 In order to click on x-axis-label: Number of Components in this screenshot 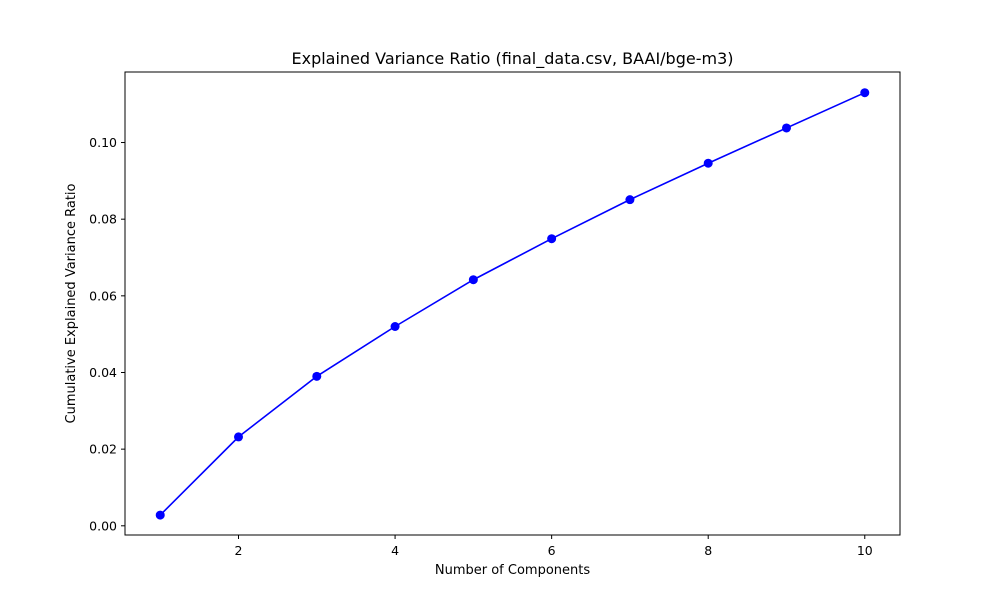, I will do `click(512, 570)`.